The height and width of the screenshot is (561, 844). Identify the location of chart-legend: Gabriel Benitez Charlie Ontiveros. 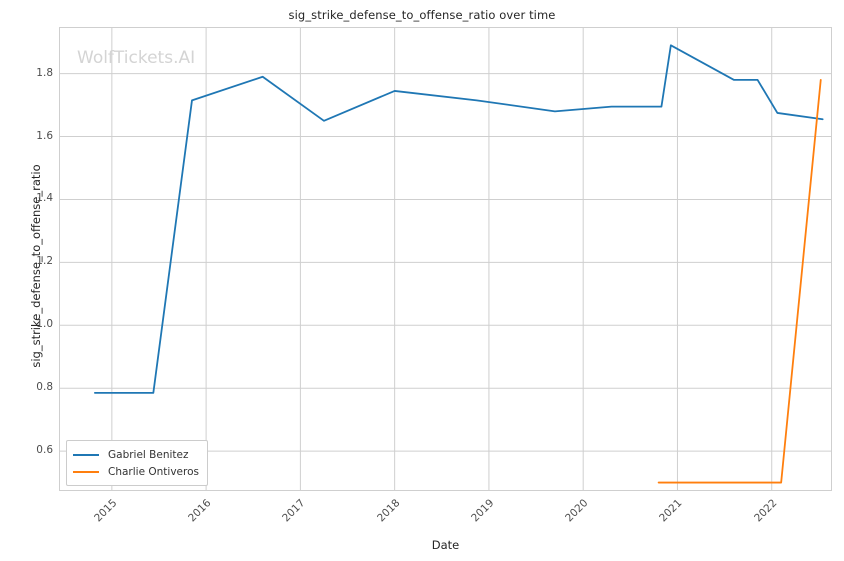
(137, 463).